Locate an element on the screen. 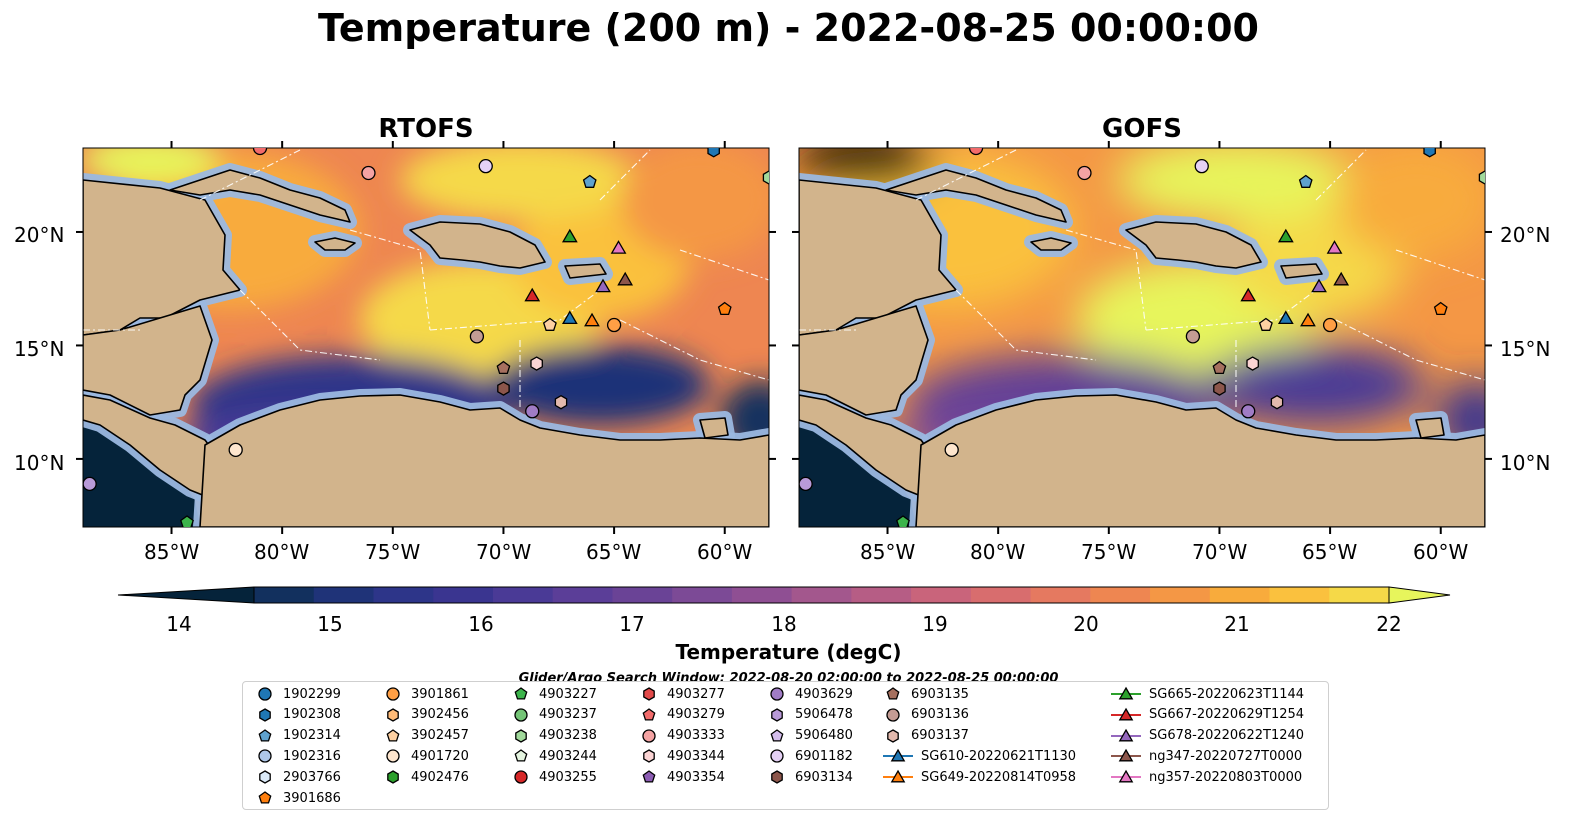  colorbar-tick-17: 17 is located at coordinates (632, 624).